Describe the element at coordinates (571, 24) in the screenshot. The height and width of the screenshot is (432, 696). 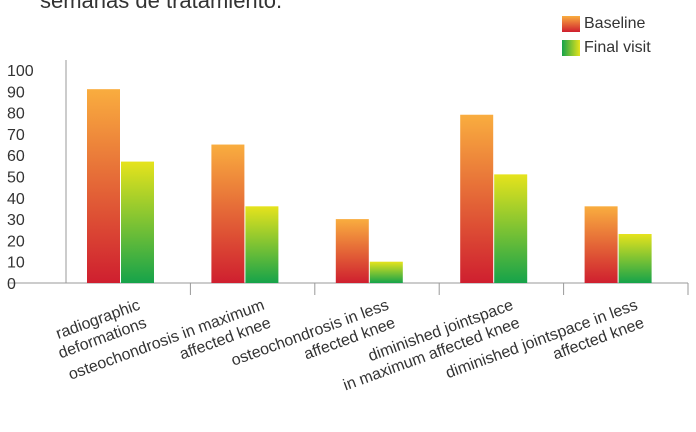
I see `legend-swatch-baseline` at that location.